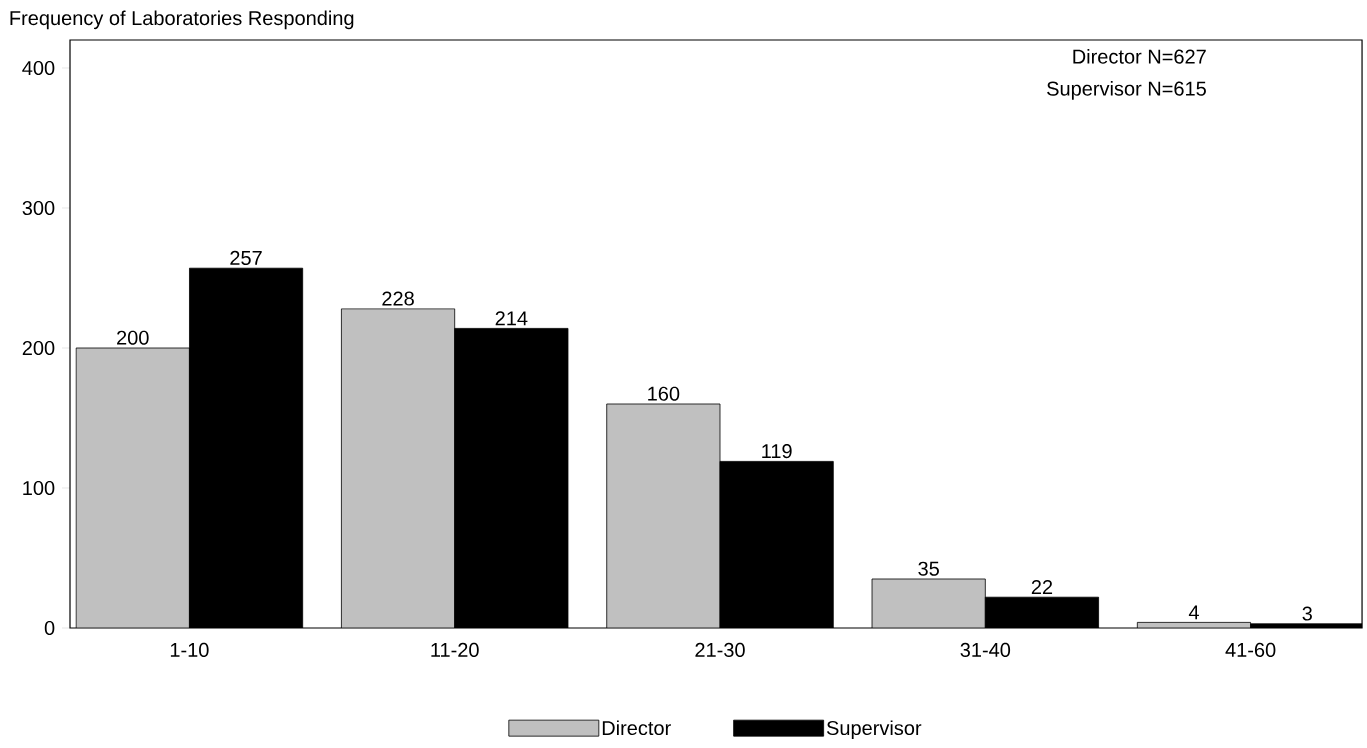  Describe the element at coordinates (39, 488) in the screenshot. I see `y-tick-label: 100` at that location.